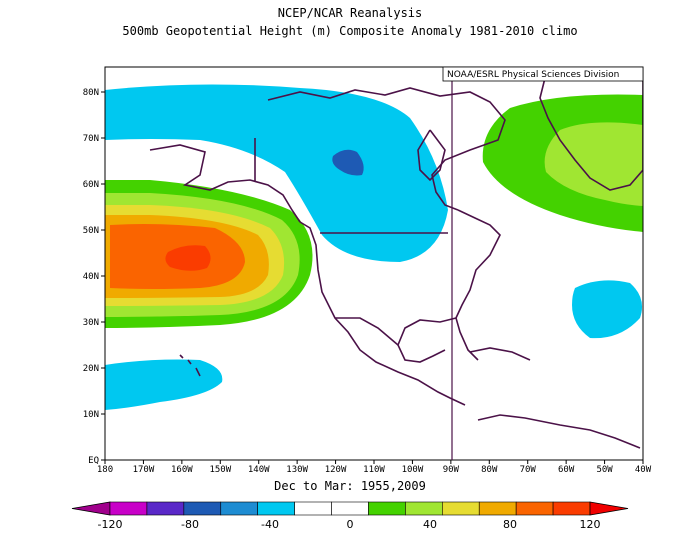 The image size is (700, 542). I want to click on lon-tick-label: 80W, so click(489, 470).